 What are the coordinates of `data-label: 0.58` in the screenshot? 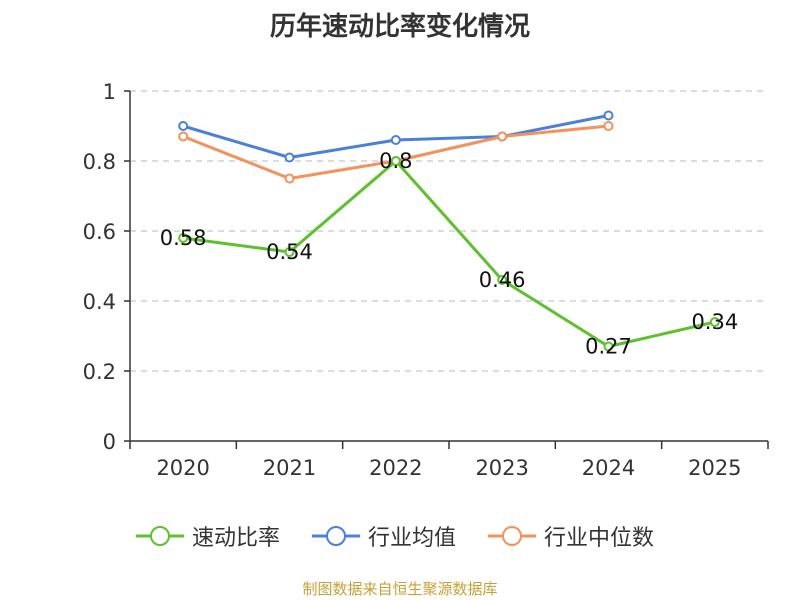 It's located at (183, 238).